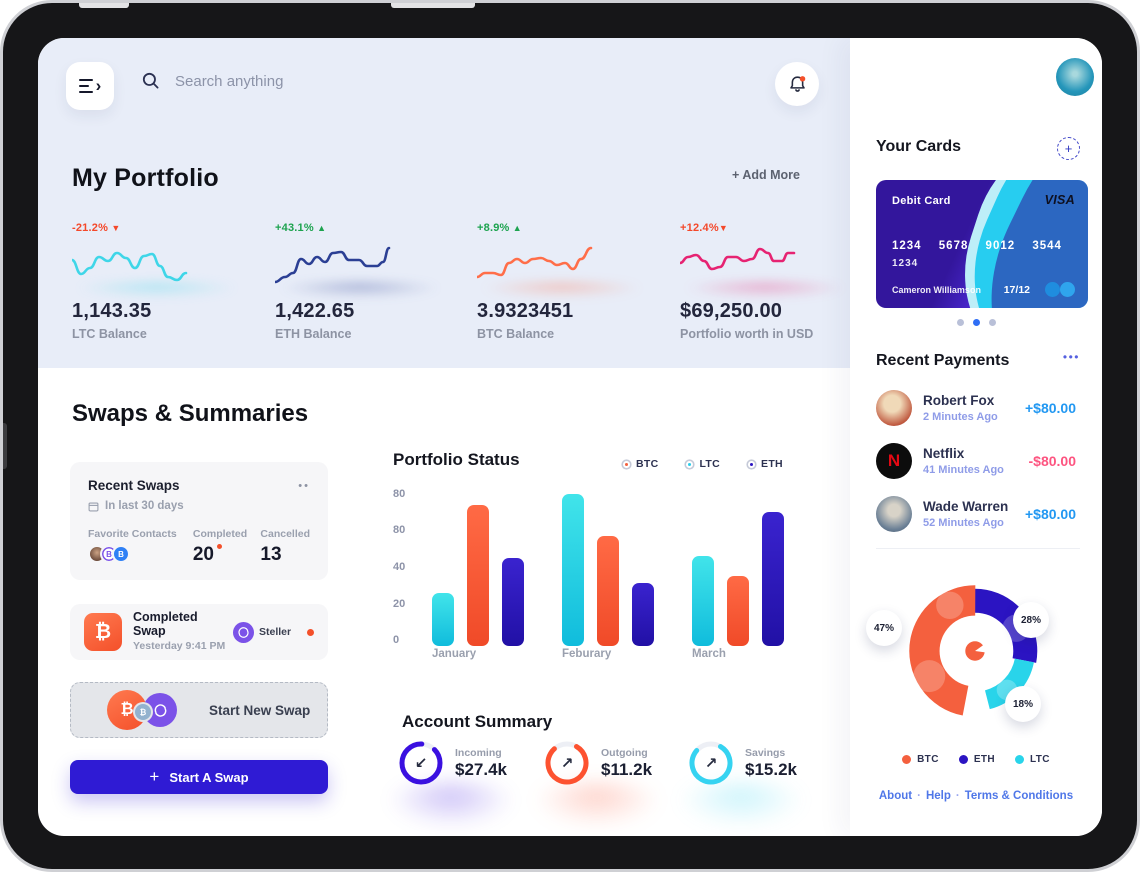 Image resolution: width=1140 pixels, height=872 pixels. Describe the element at coordinates (1075, 77) in the screenshot. I see `profile-avatar` at that location.